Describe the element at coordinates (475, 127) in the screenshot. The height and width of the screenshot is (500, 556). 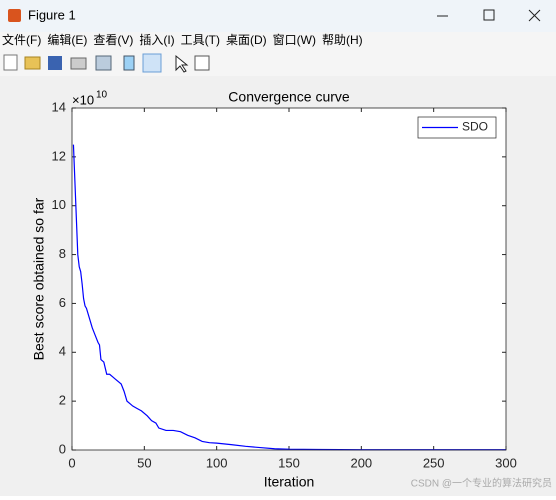
I see `legend-label: SDO` at that location.